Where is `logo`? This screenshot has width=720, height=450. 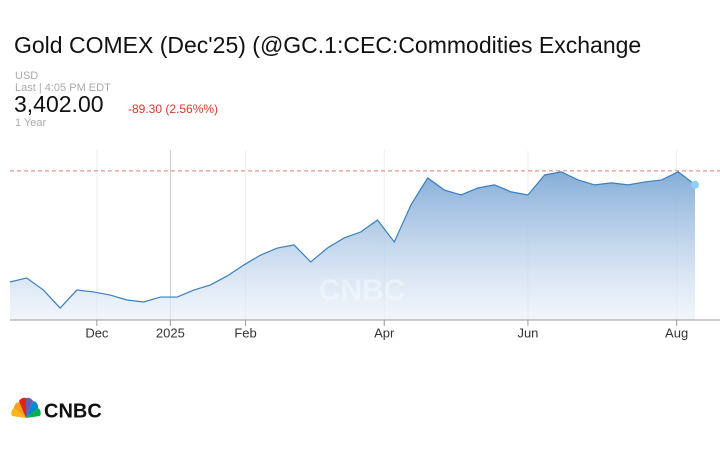
logo is located at coordinates (26, 407).